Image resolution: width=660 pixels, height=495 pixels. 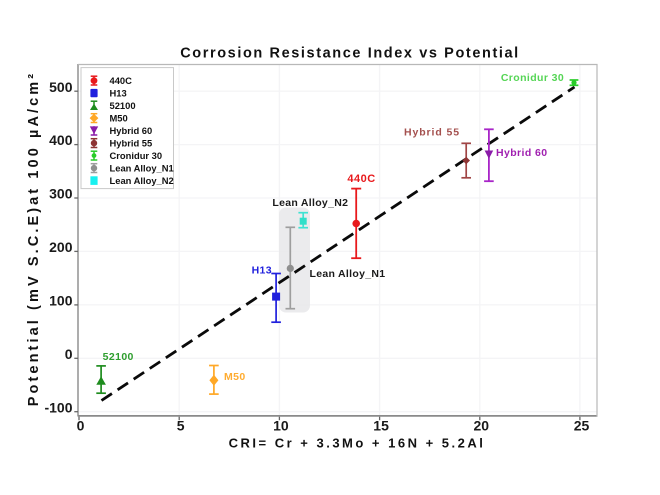 What do you see at coordinates (381, 426) in the screenshot?
I see `svg-text: 15` at bounding box center [381, 426].